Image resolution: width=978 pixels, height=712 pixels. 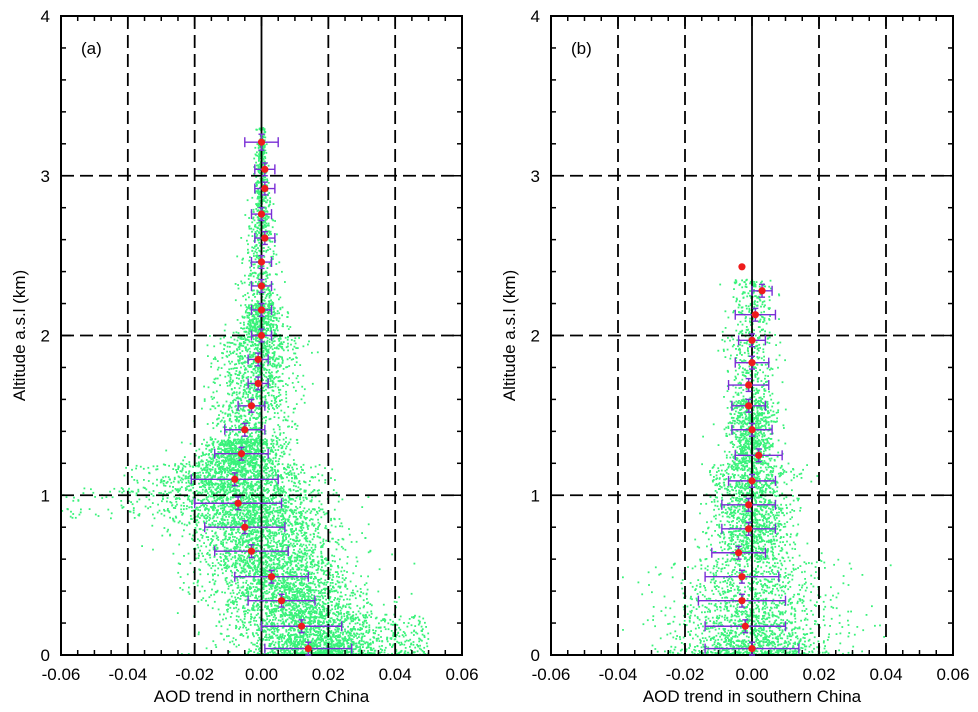 What do you see at coordinates (885, 674) in the screenshot?
I see `x-tick-label-b-0p04: 0.04` at bounding box center [885, 674].